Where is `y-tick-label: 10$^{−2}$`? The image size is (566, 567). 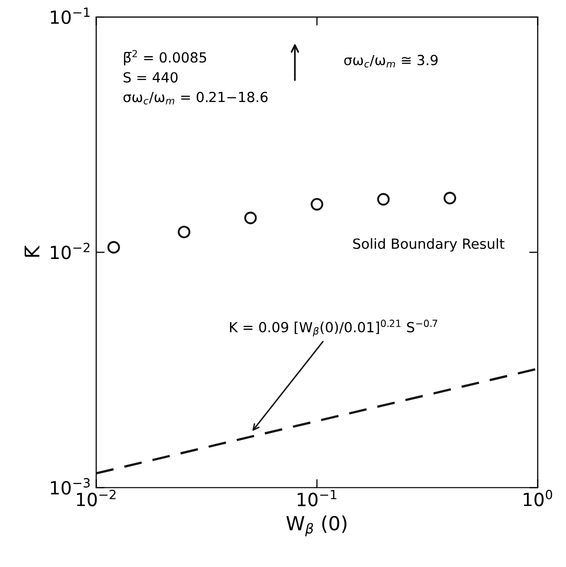
y-tick-label: 10$^{−2}$ is located at coordinates (70, 251).